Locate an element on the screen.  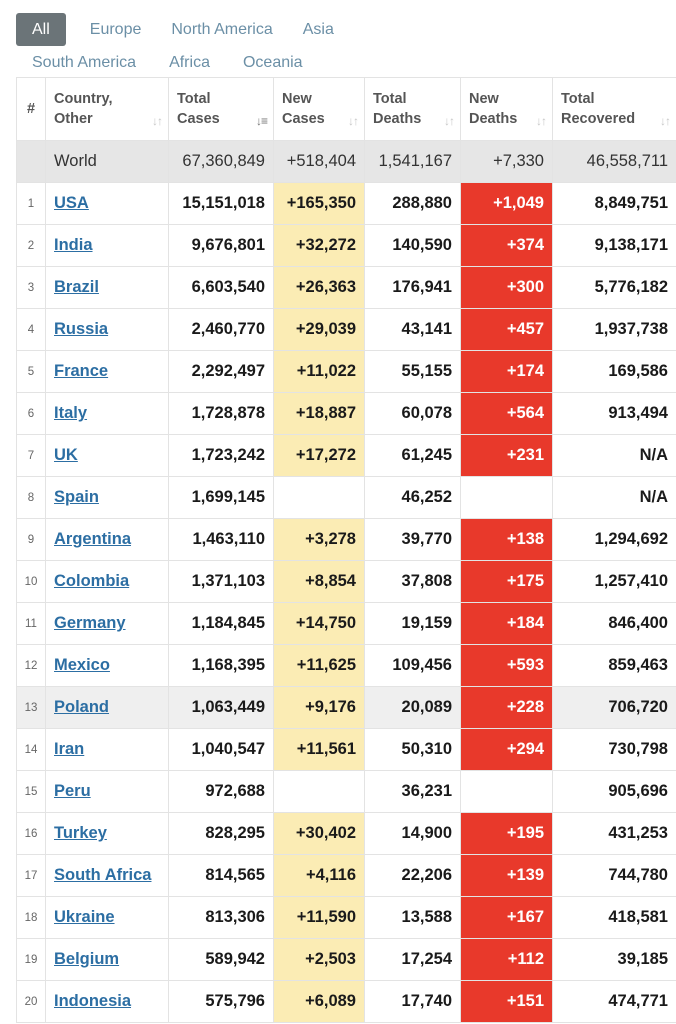
country-cell: USA is located at coordinates (107, 203).